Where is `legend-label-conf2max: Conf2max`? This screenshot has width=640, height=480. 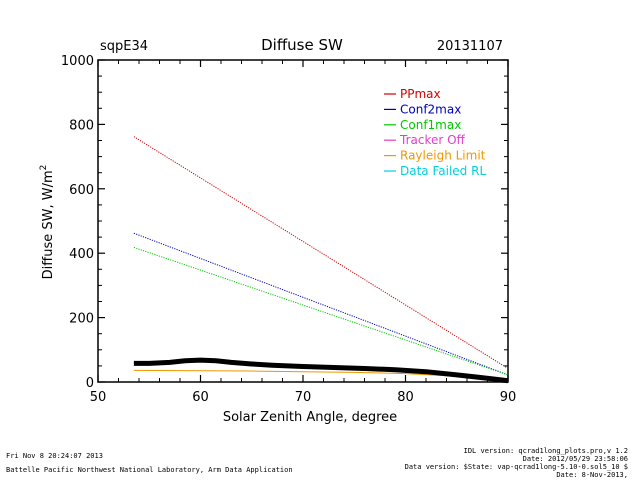
legend-label-conf2max: Conf2max is located at coordinates (430, 109).